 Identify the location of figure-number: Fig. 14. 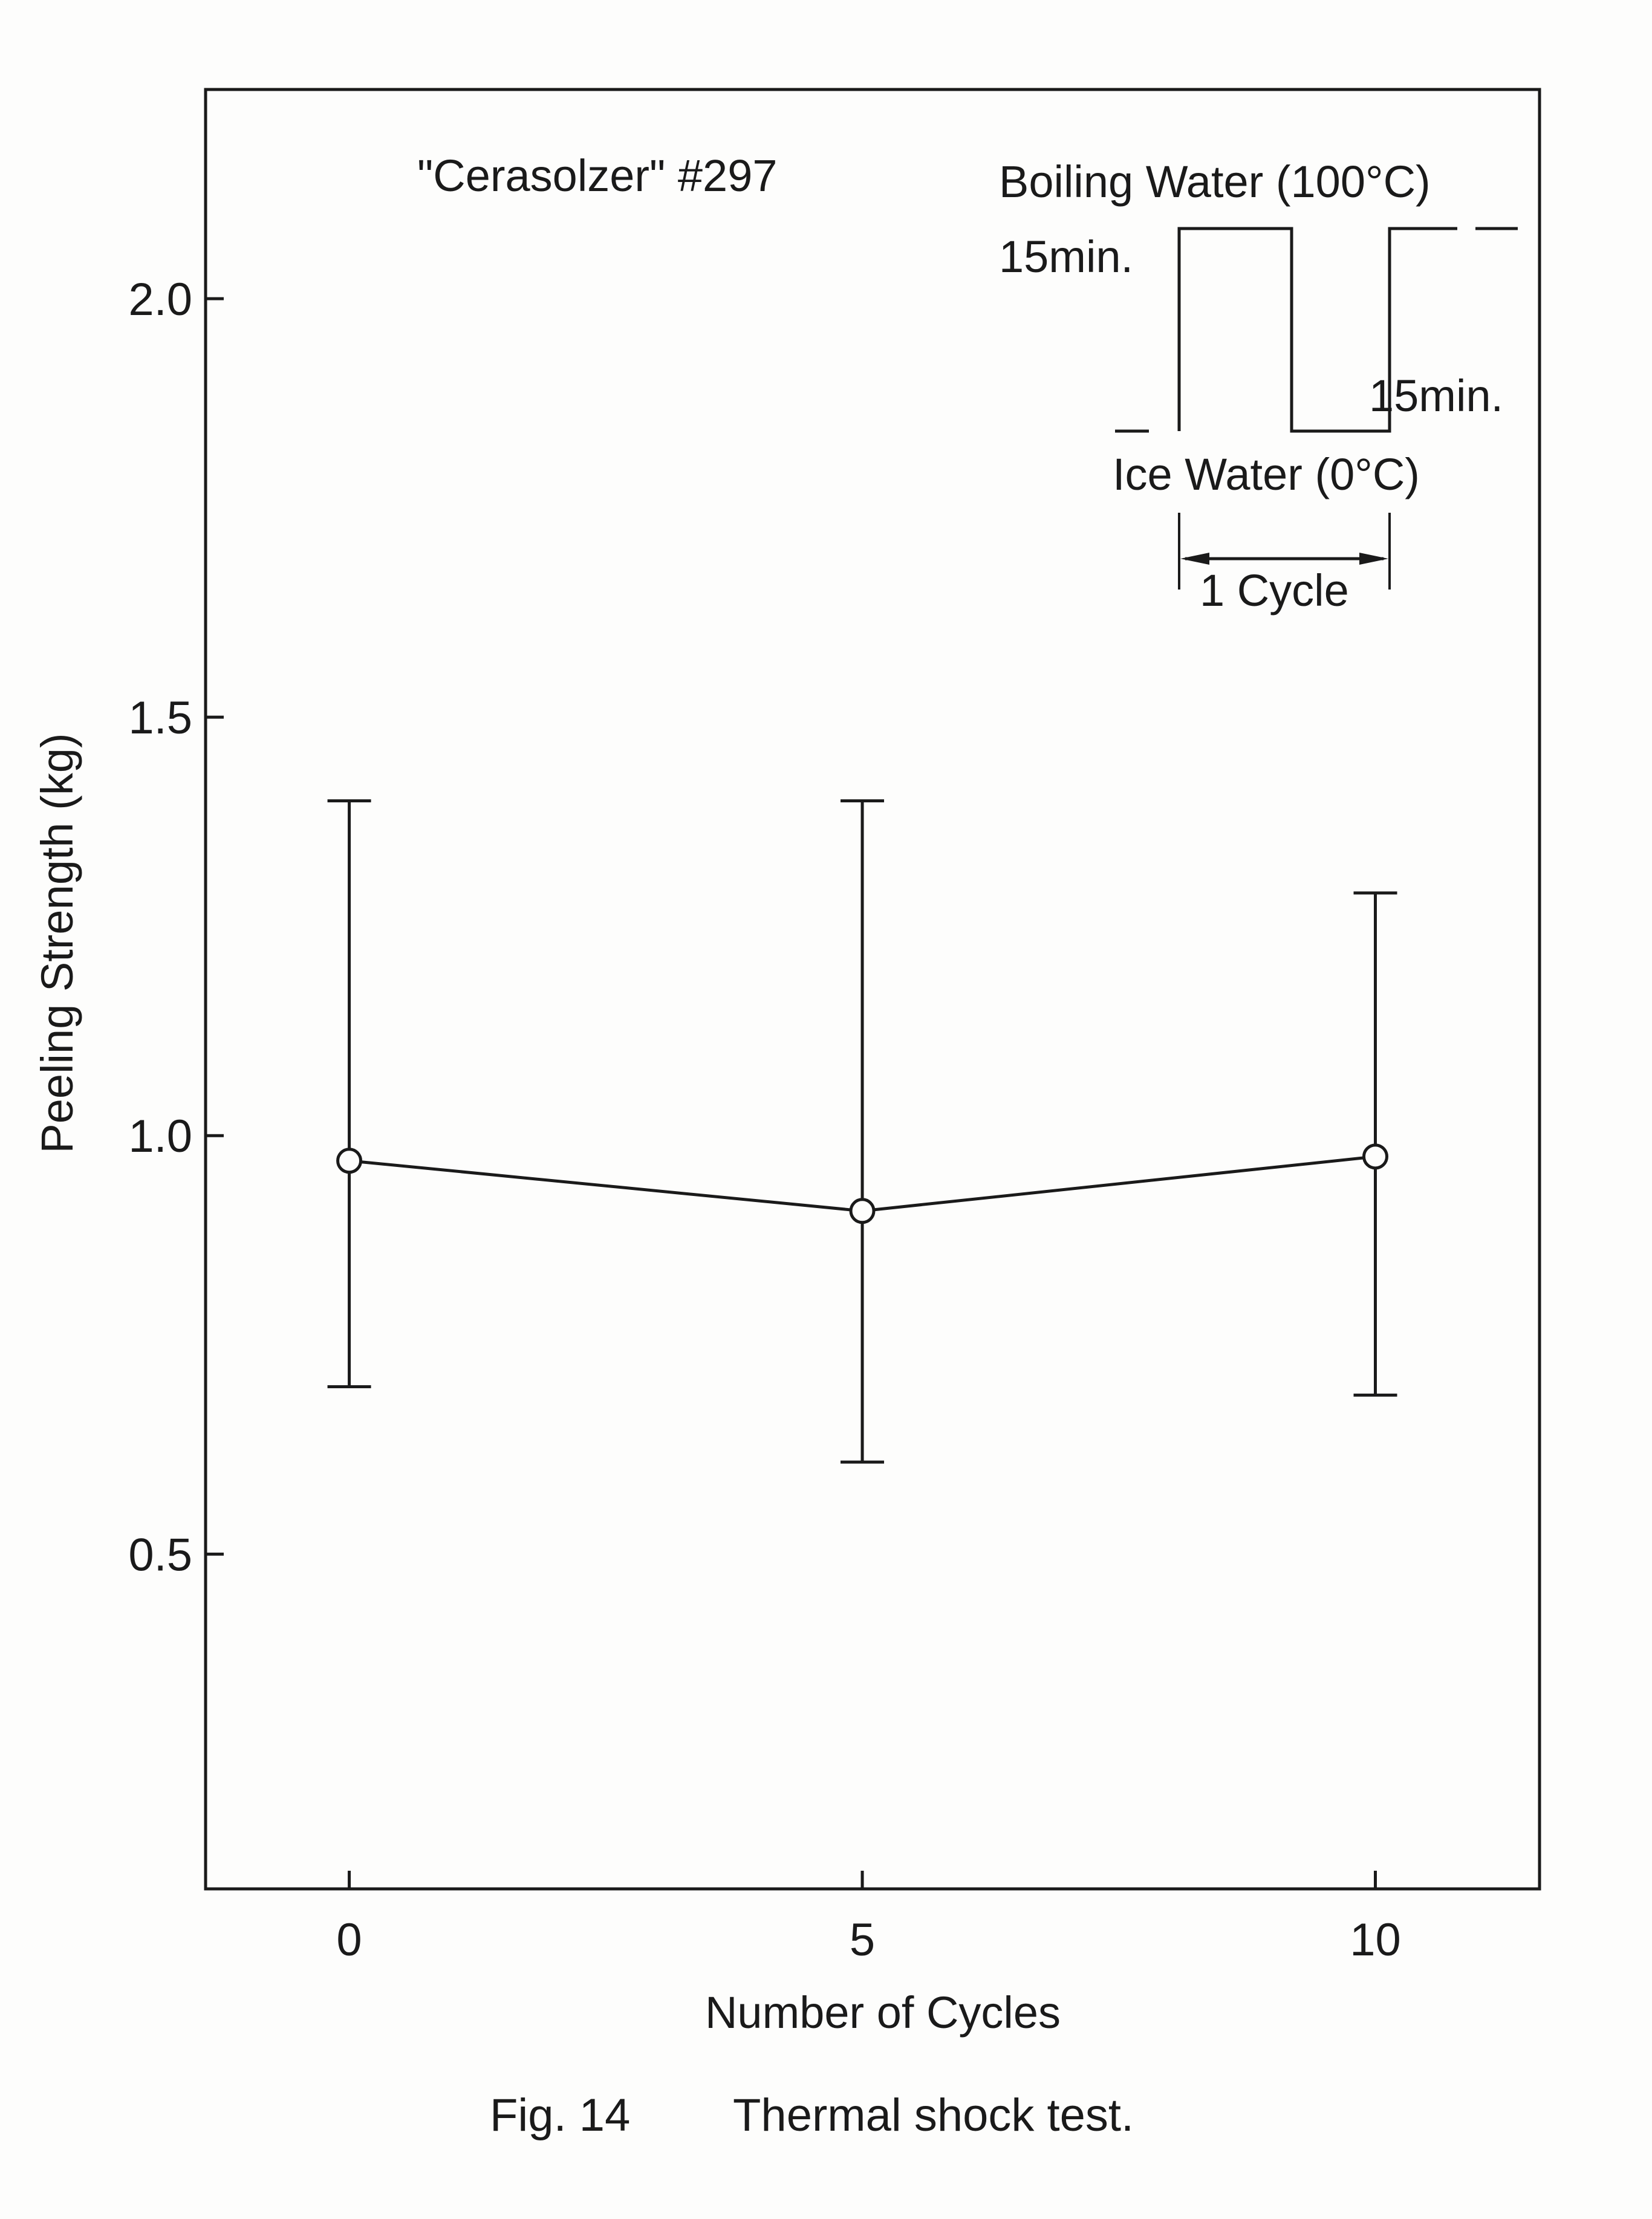
(560, 2115).